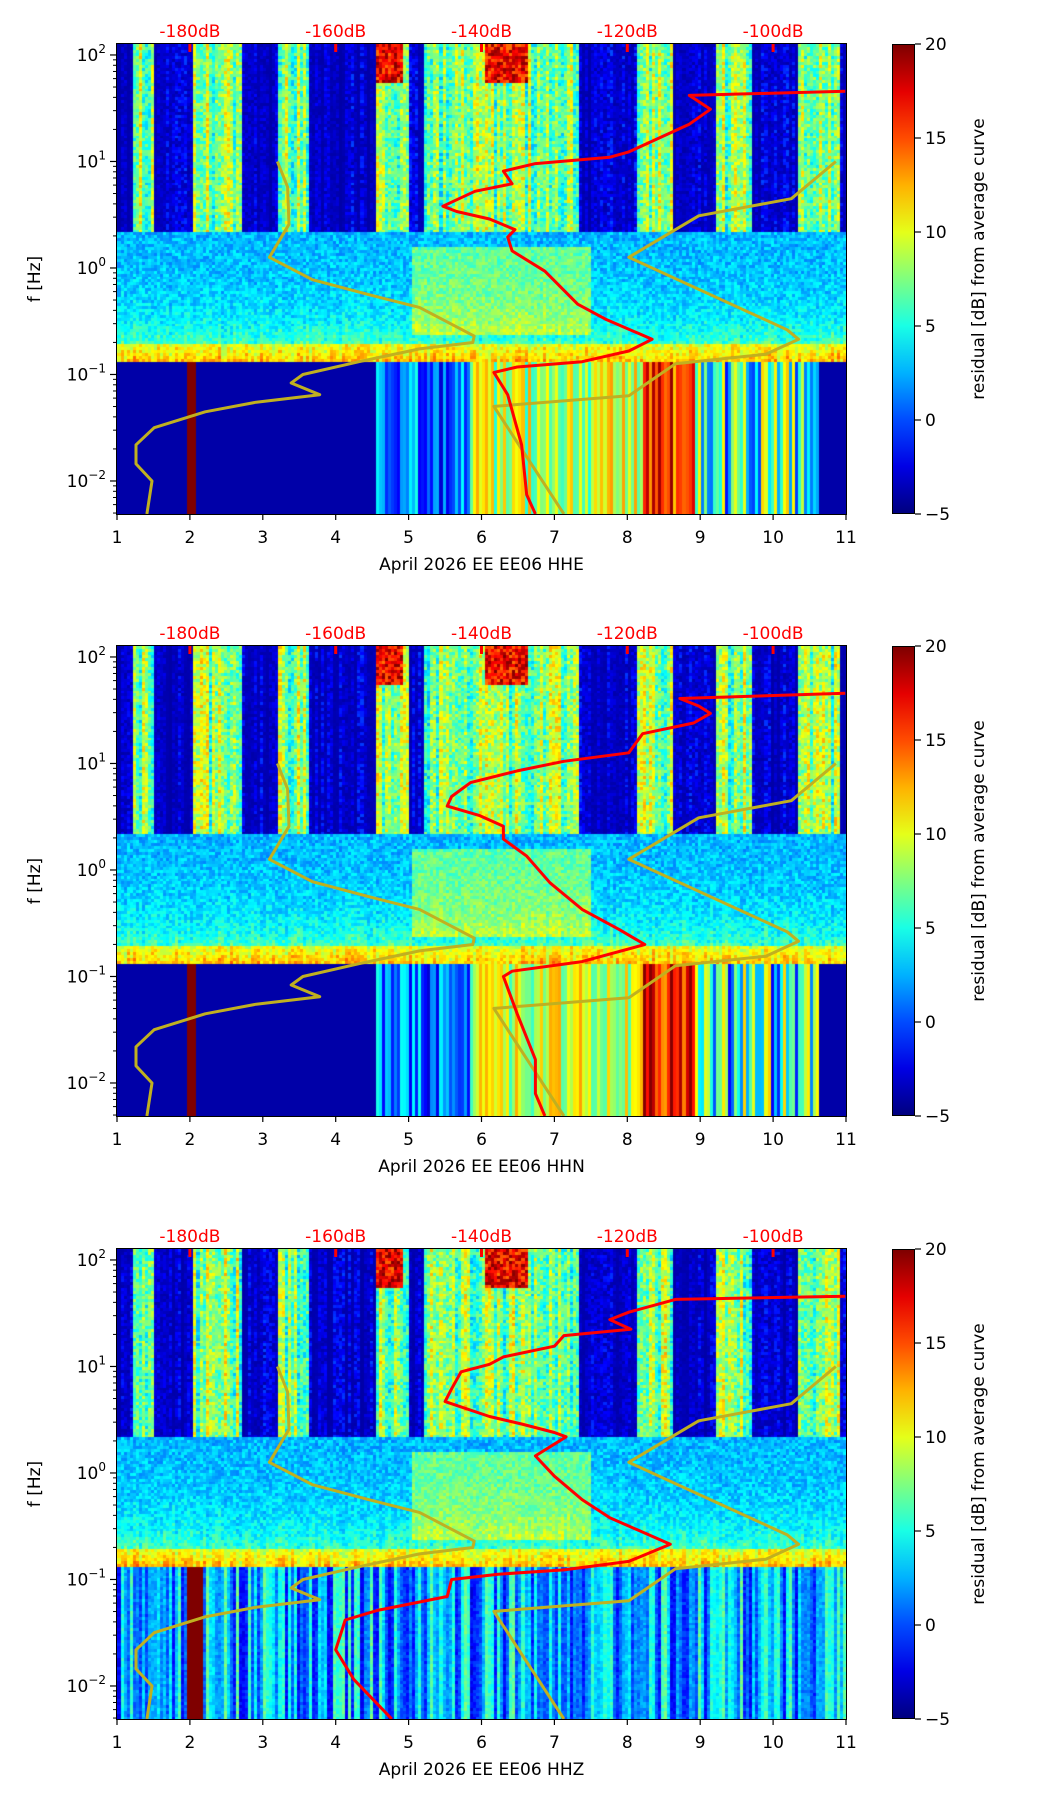  I want to click on y-tick-label: 10⁰, so click(91, 869).